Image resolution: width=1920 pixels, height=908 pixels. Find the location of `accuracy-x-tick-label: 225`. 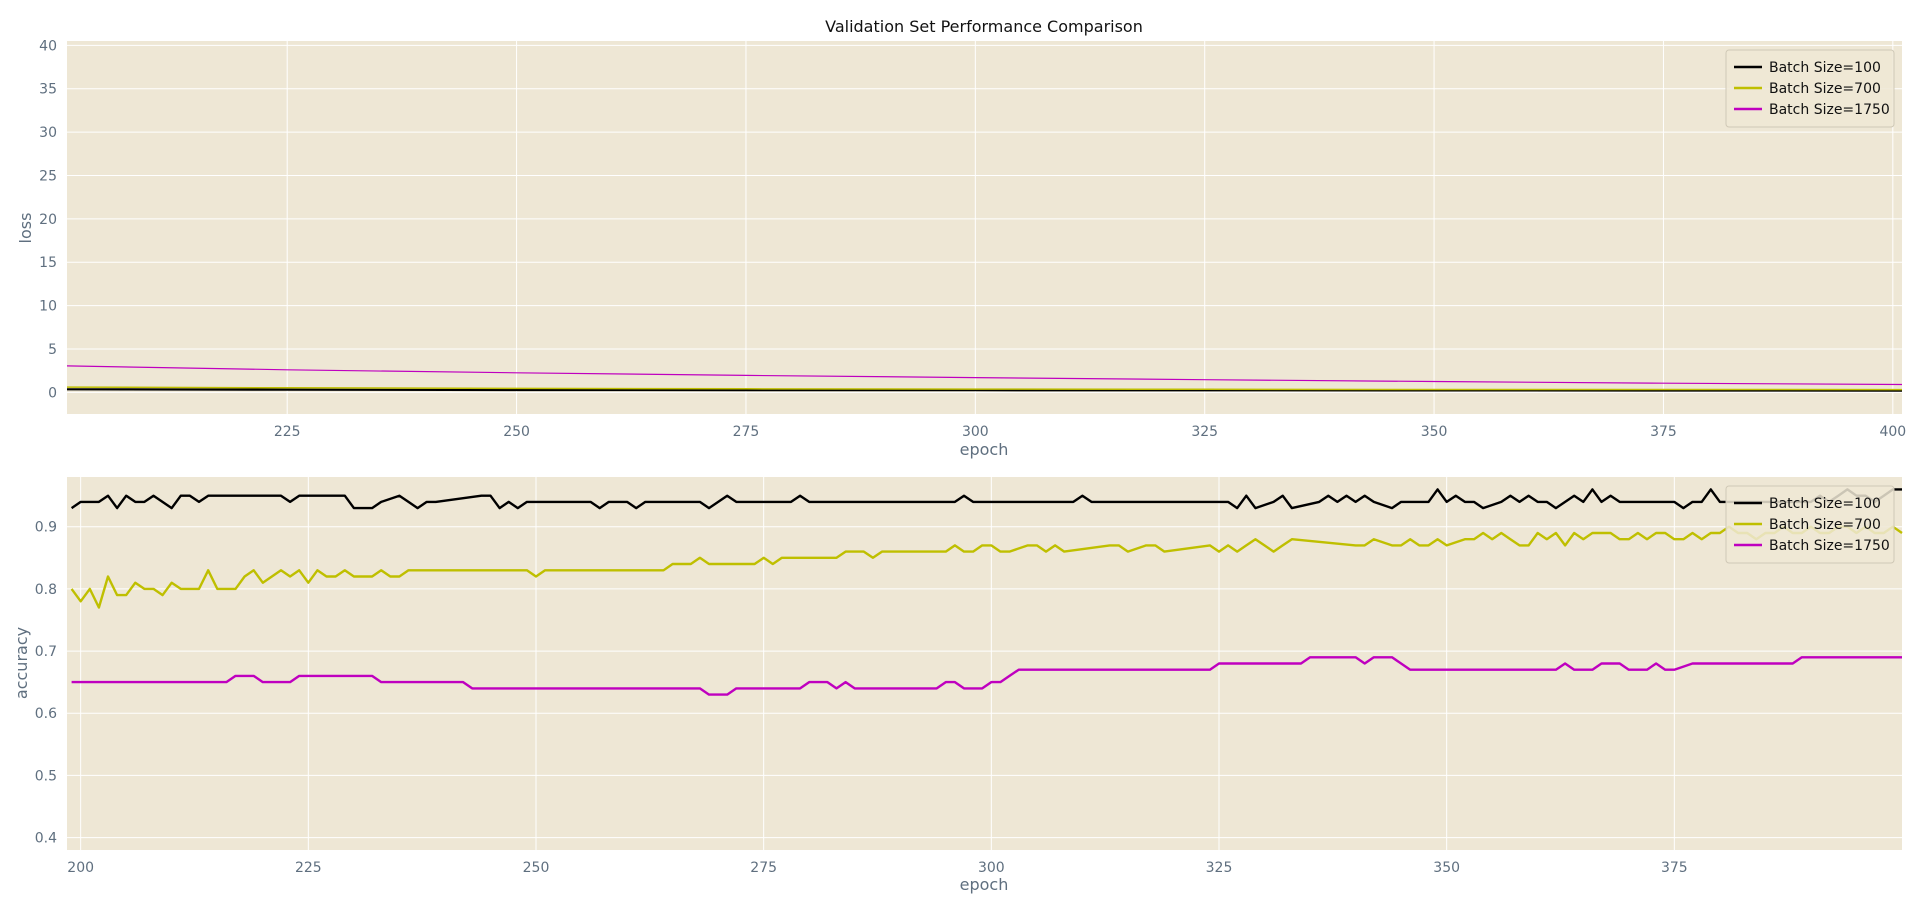

accuracy-x-tick-label: 225 is located at coordinates (308, 868).